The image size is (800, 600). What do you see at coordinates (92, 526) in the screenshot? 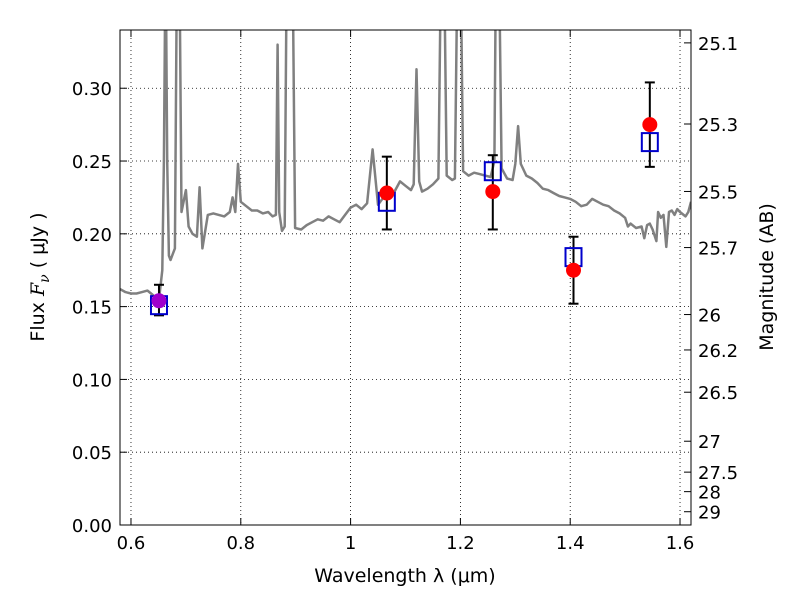
I see `y-tick-label: 0.00` at bounding box center [92, 526].